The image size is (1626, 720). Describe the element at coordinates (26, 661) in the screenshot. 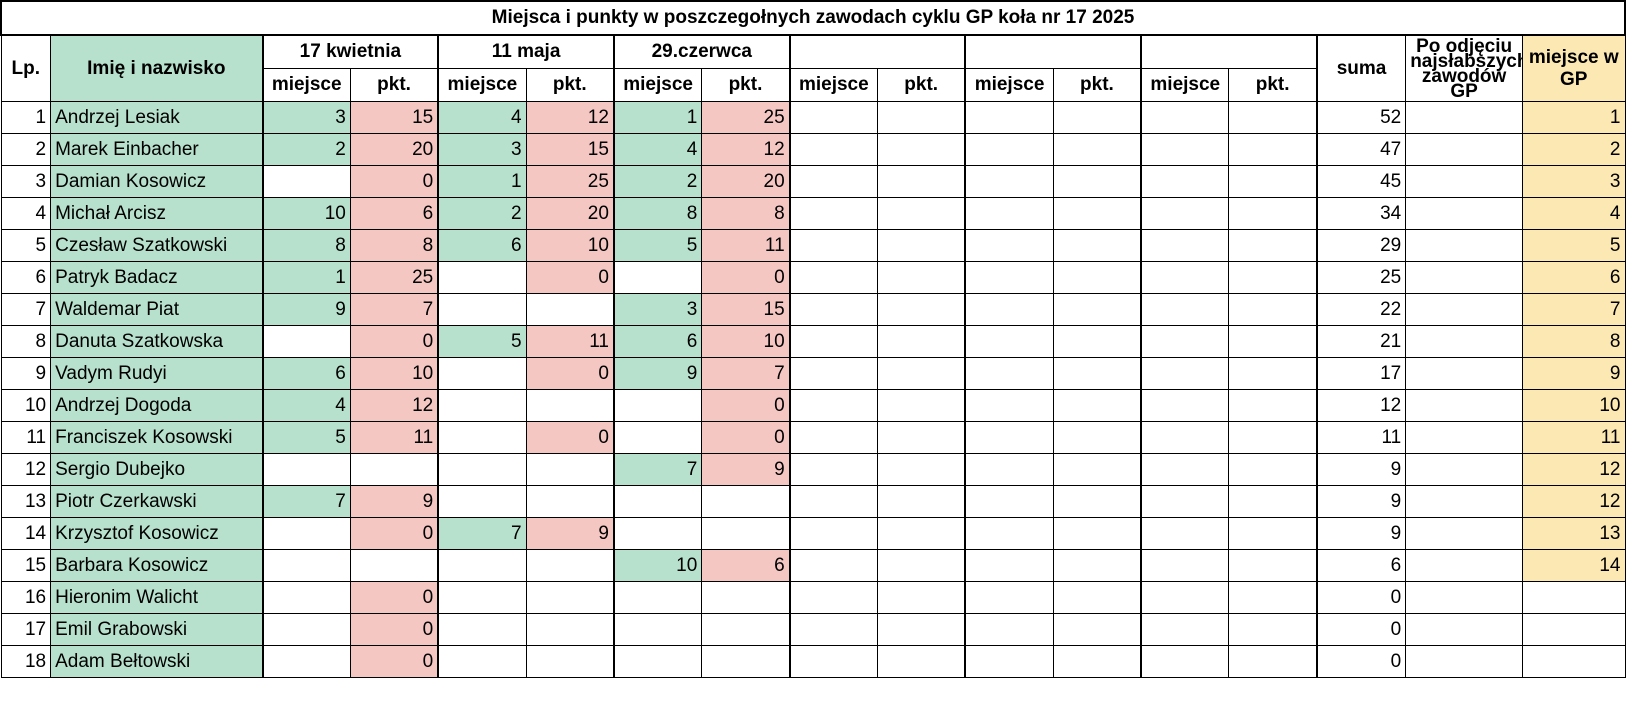

I see `row-number: 18` at that location.